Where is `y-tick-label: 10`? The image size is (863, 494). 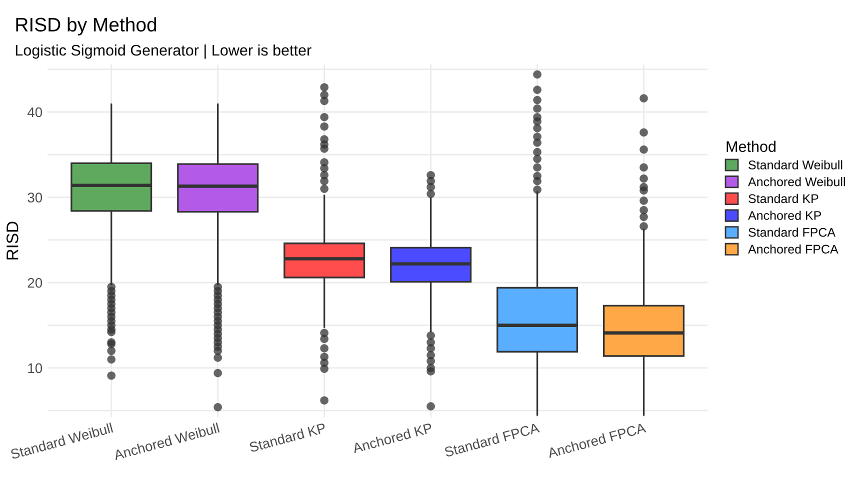 y-tick-label: 10 is located at coordinates (35, 368).